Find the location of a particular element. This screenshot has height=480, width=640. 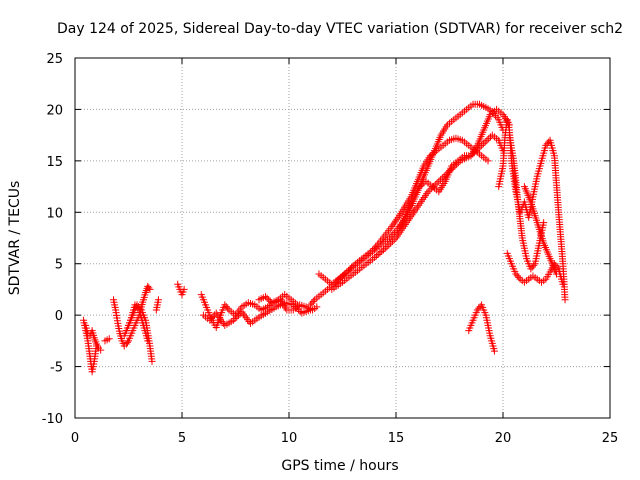

y-tick-label: 5 is located at coordinates (59, 265).